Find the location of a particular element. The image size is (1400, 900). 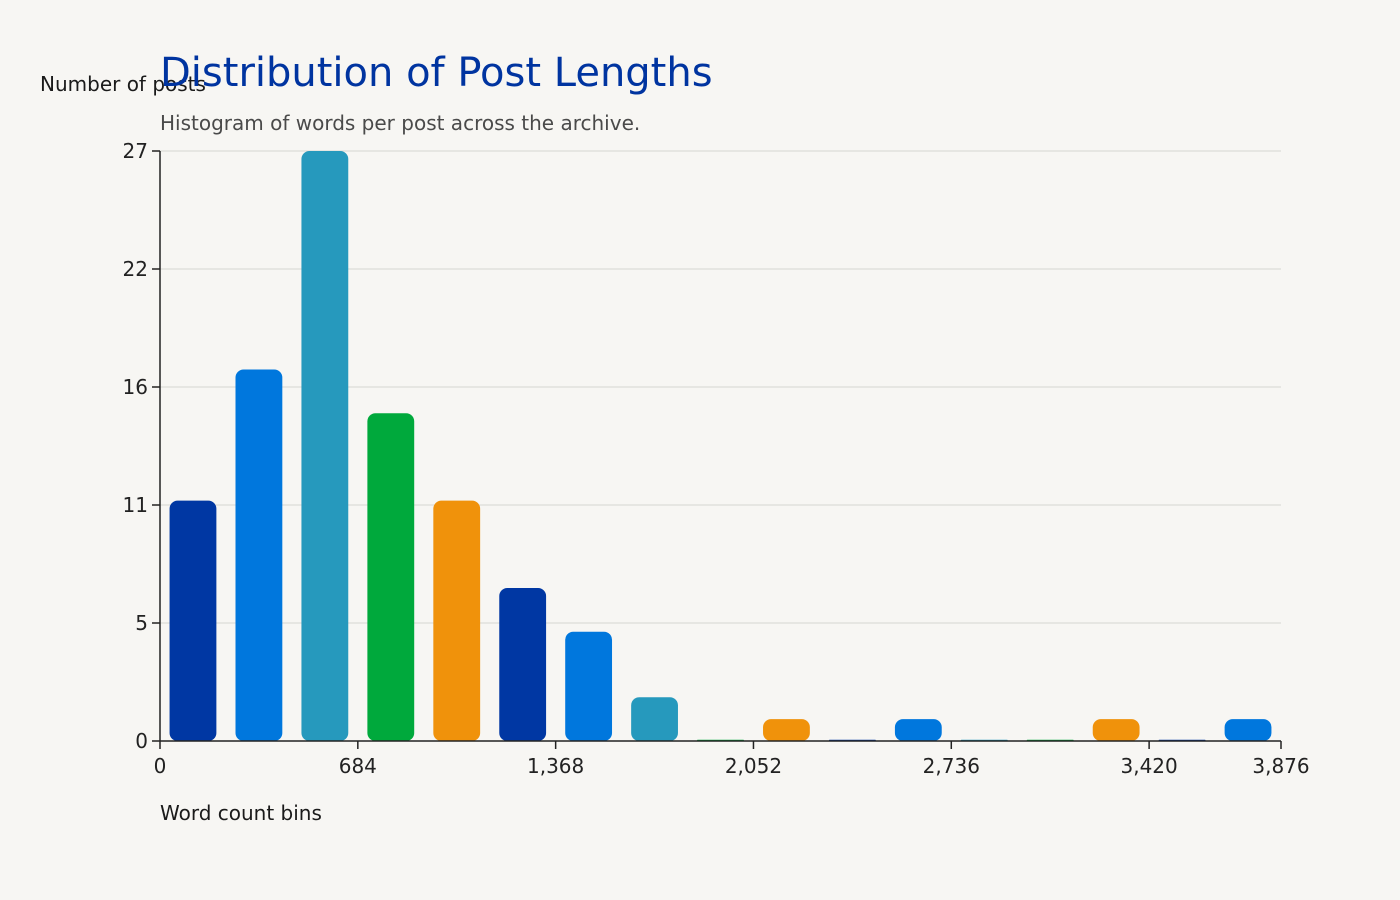

y-tick-label: 27 is located at coordinates (135, 151).